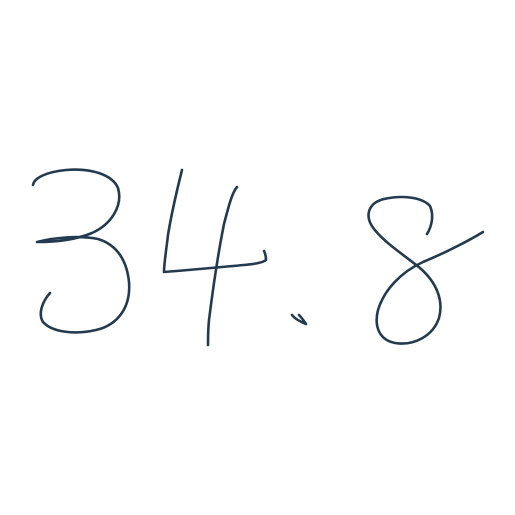 The height and width of the screenshot is (515, 515). Describe the element at coordinates (299, 319) in the screenshot. I see `decimal-point` at that location.